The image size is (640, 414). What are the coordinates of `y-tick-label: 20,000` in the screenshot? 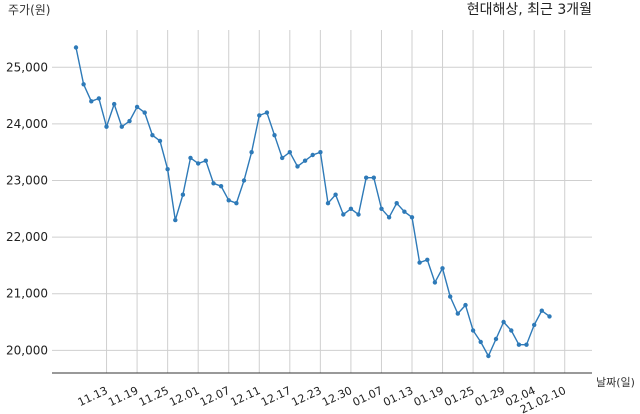 It's located at (27, 350).